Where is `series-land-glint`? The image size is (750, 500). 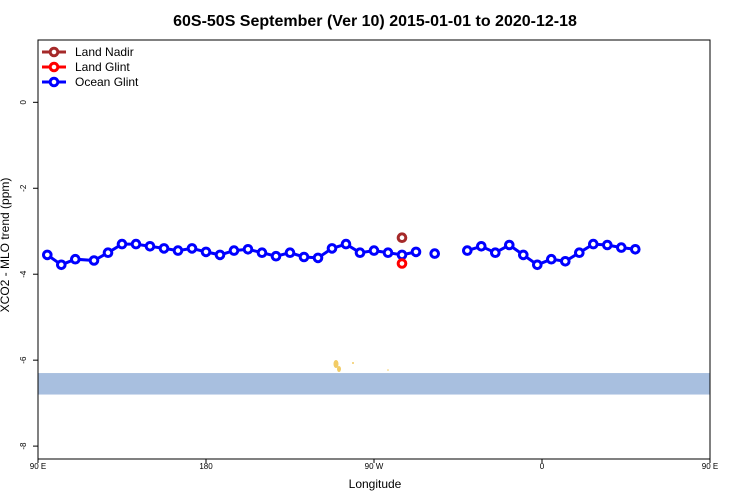 series-land-glint is located at coordinates (402, 263).